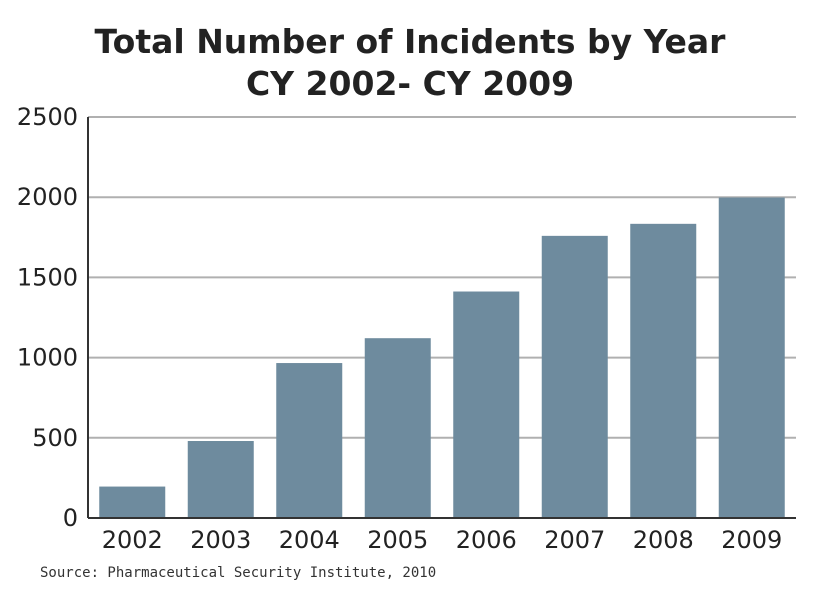  What do you see at coordinates (410, 83) in the screenshot?
I see `chart-subtitle: CY 2002- CY 2009` at bounding box center [410, 83].